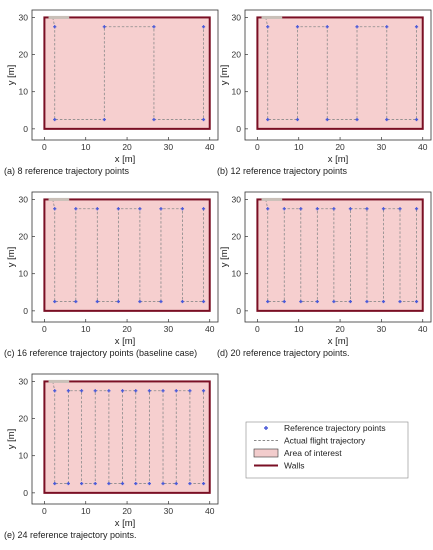 This screenshot has height=550, width=433. Describe the element at coordinates (169, 511) in the screenshot. I see `x-tick-label: 30` at that location.